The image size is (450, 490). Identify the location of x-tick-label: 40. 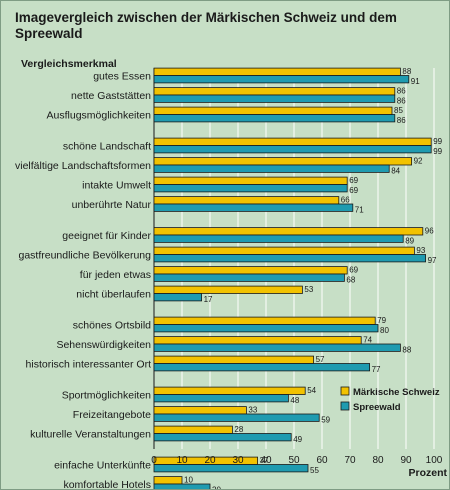
(266, 460).